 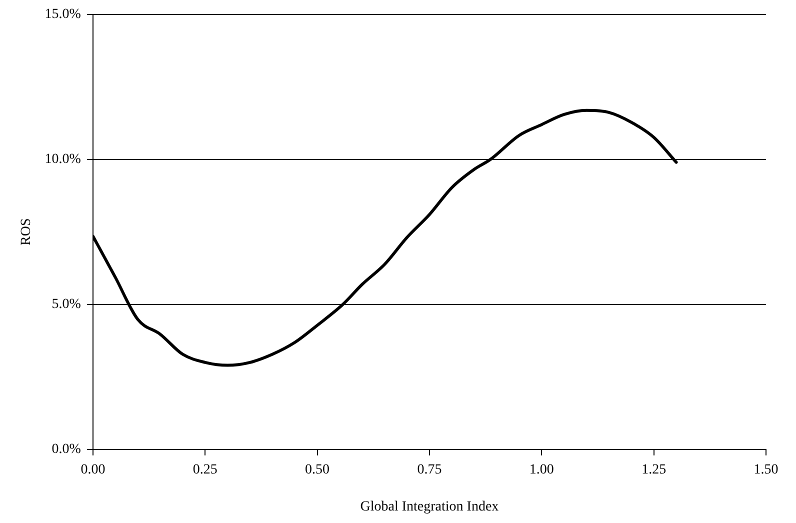 I want to click on x-tick-label: 0.75, so click(x=429, y=470).